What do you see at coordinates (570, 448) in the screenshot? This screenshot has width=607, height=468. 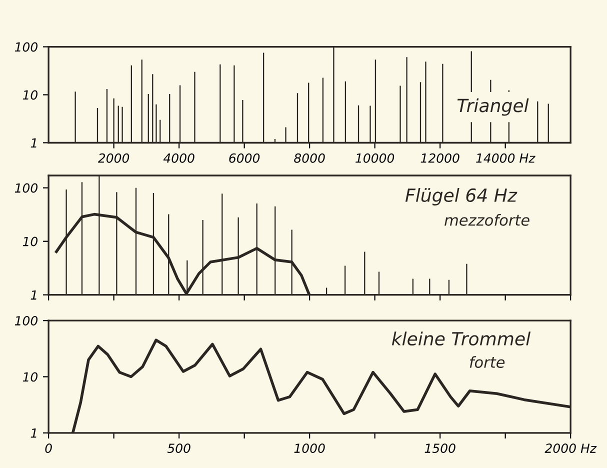 I see `x-tick-label: 2000 Hz` at bounding box center [570, 448].